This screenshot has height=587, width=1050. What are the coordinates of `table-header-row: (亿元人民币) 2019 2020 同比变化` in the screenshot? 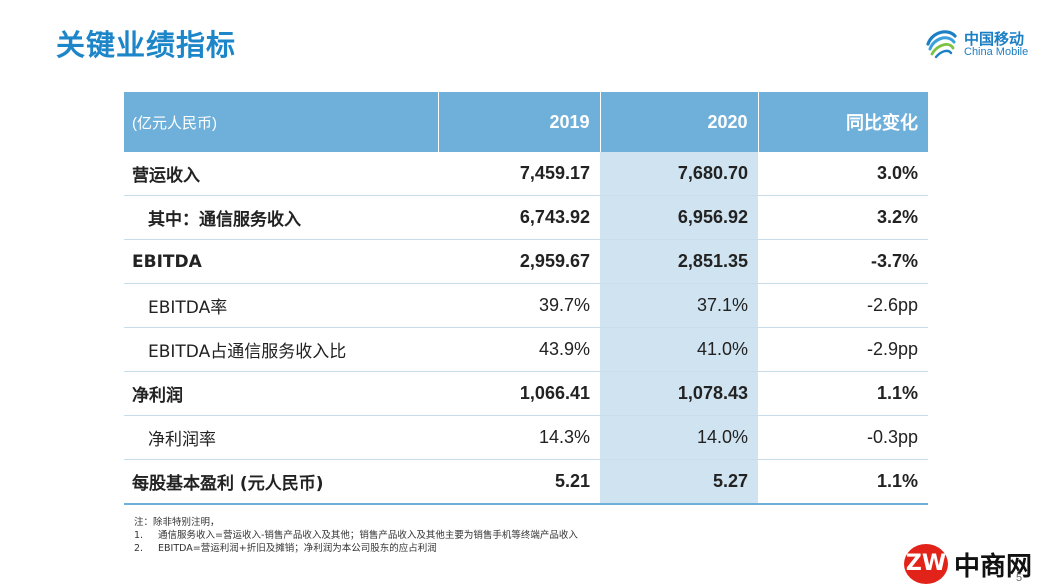 It's located at (526, 122).